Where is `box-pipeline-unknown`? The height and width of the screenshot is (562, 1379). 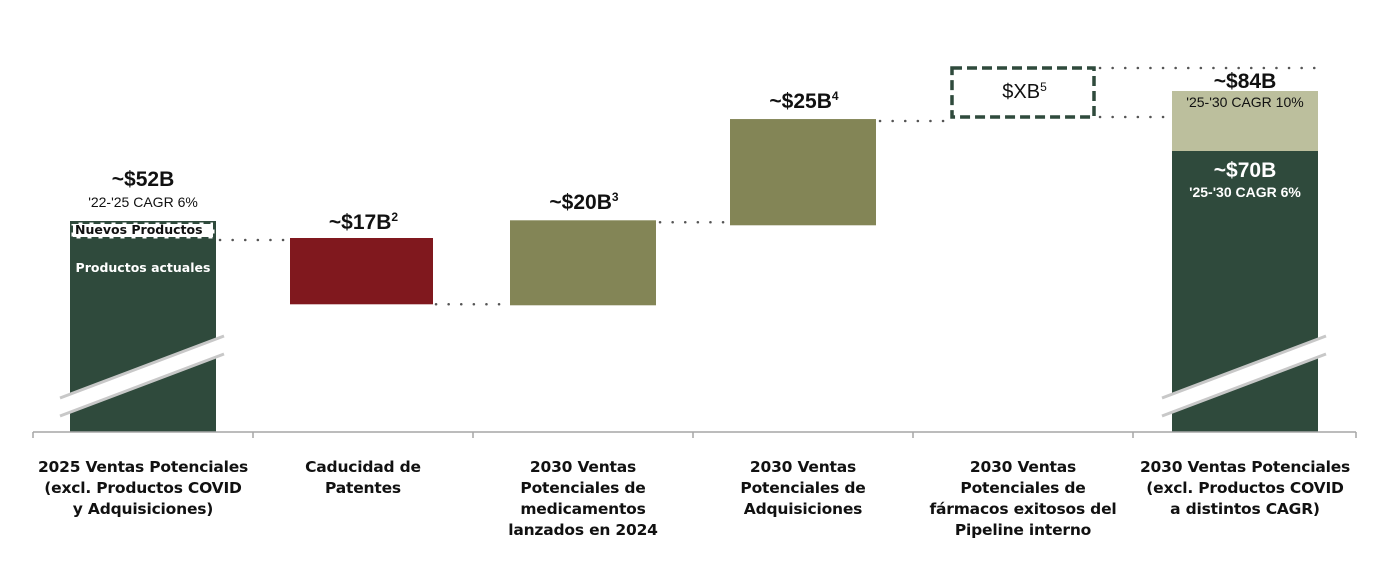 box-pipeline-unknown is located at coordinates (1023, 92).